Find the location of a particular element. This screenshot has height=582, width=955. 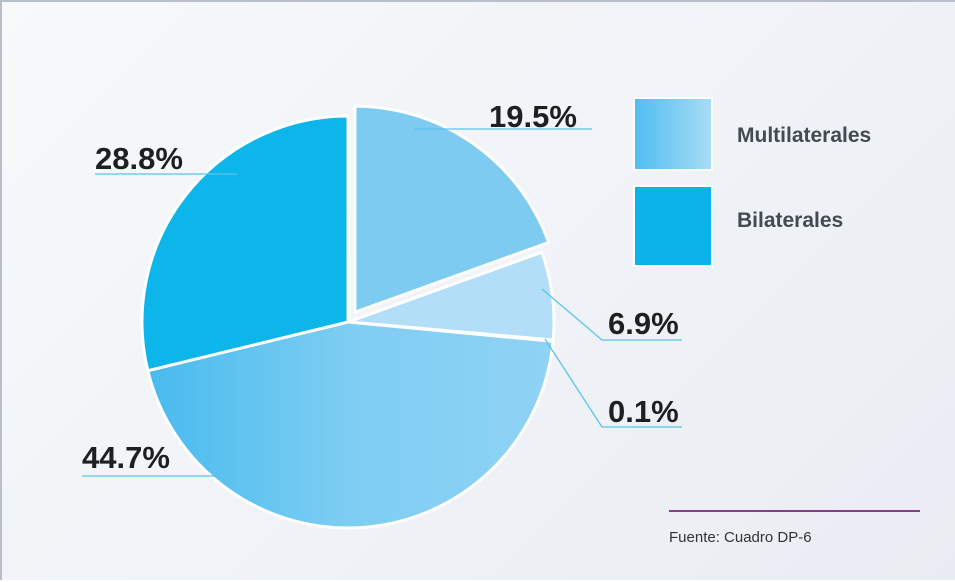

slice-label-3: 44.7% is located at coordinates (126, 457).